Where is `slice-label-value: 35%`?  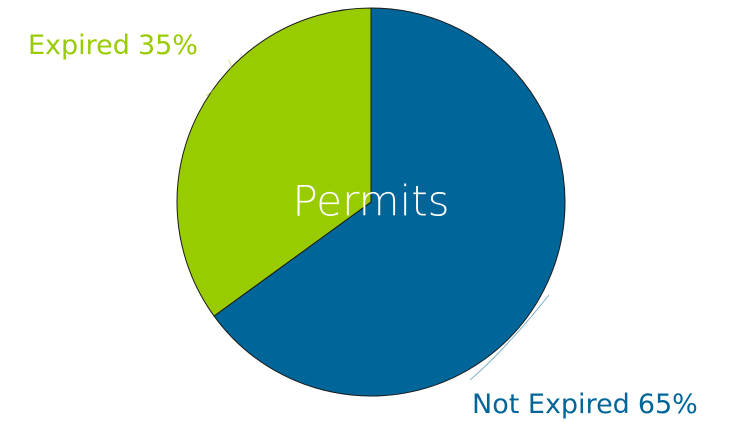 slice-label-value: 35% is located at coordinates (168, 45).